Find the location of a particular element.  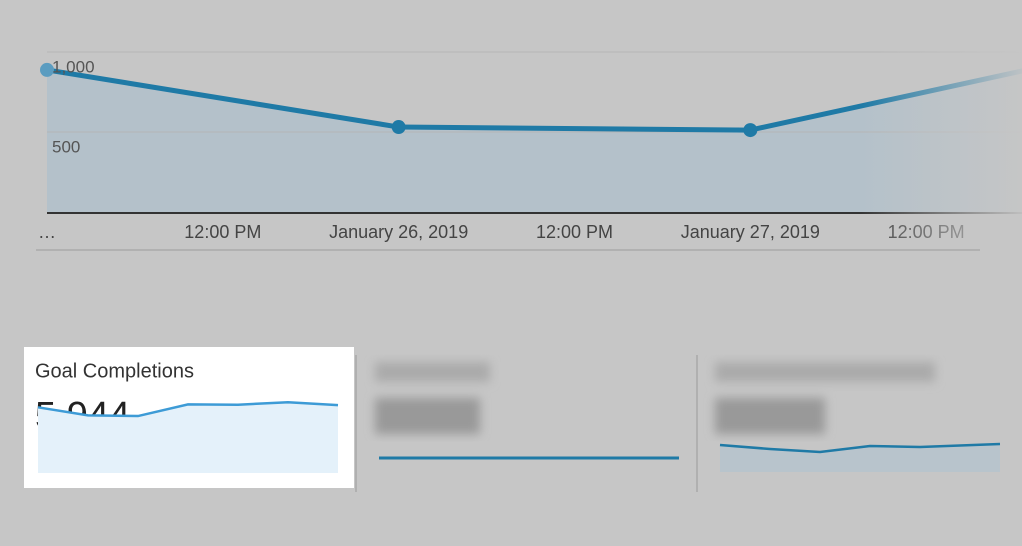

fade is located at coordinates (941, 145).